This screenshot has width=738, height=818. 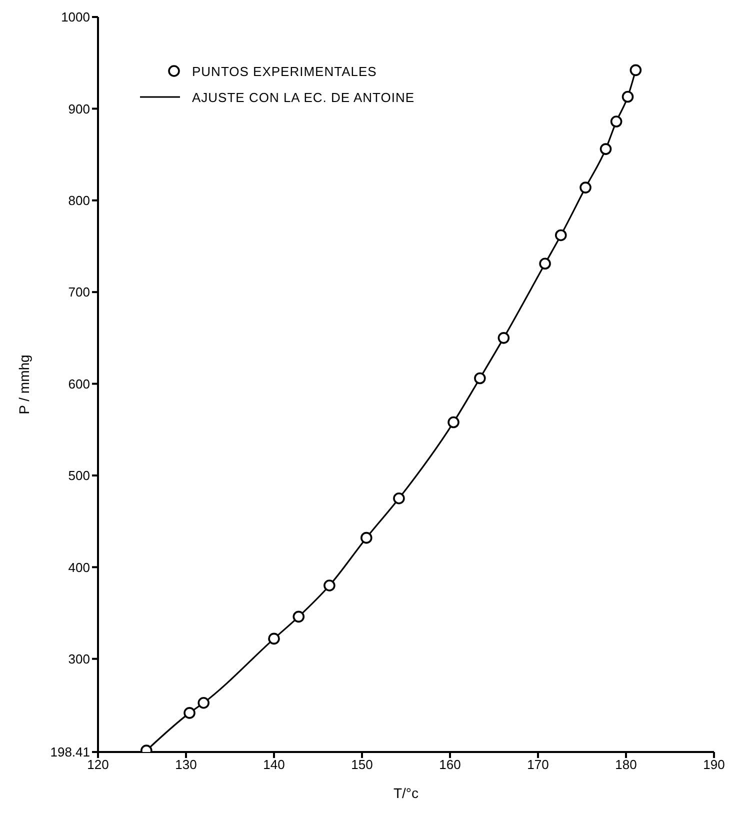 What do you see at coordinates (714, 764) in the screenshot?
I see `x-tick-label: 190` at bounding box center [714, 764].